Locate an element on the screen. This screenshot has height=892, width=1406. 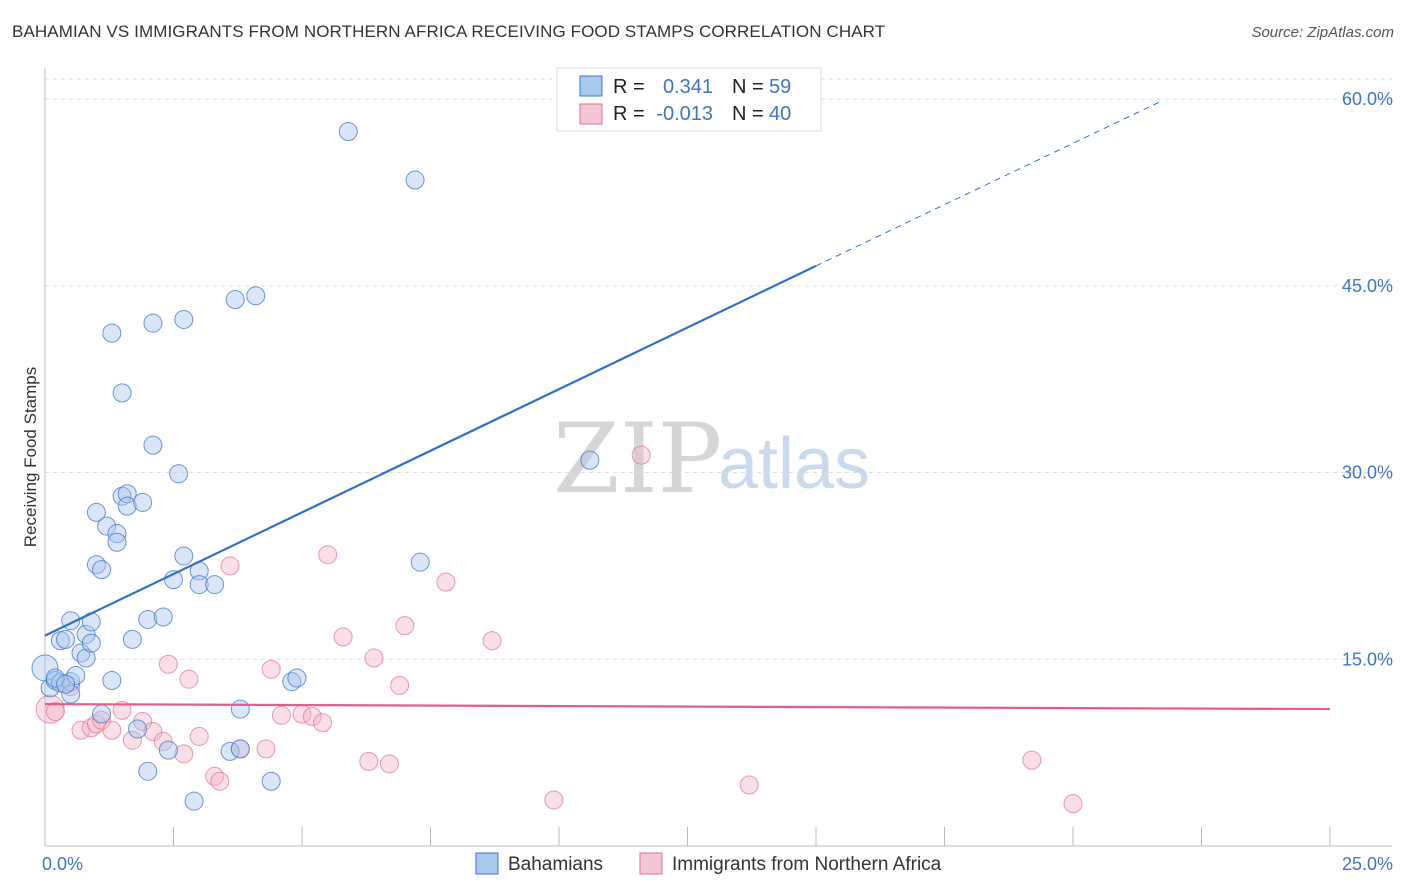
legend-blue-r-value: 0.341 is located at coordinates (688, 87).